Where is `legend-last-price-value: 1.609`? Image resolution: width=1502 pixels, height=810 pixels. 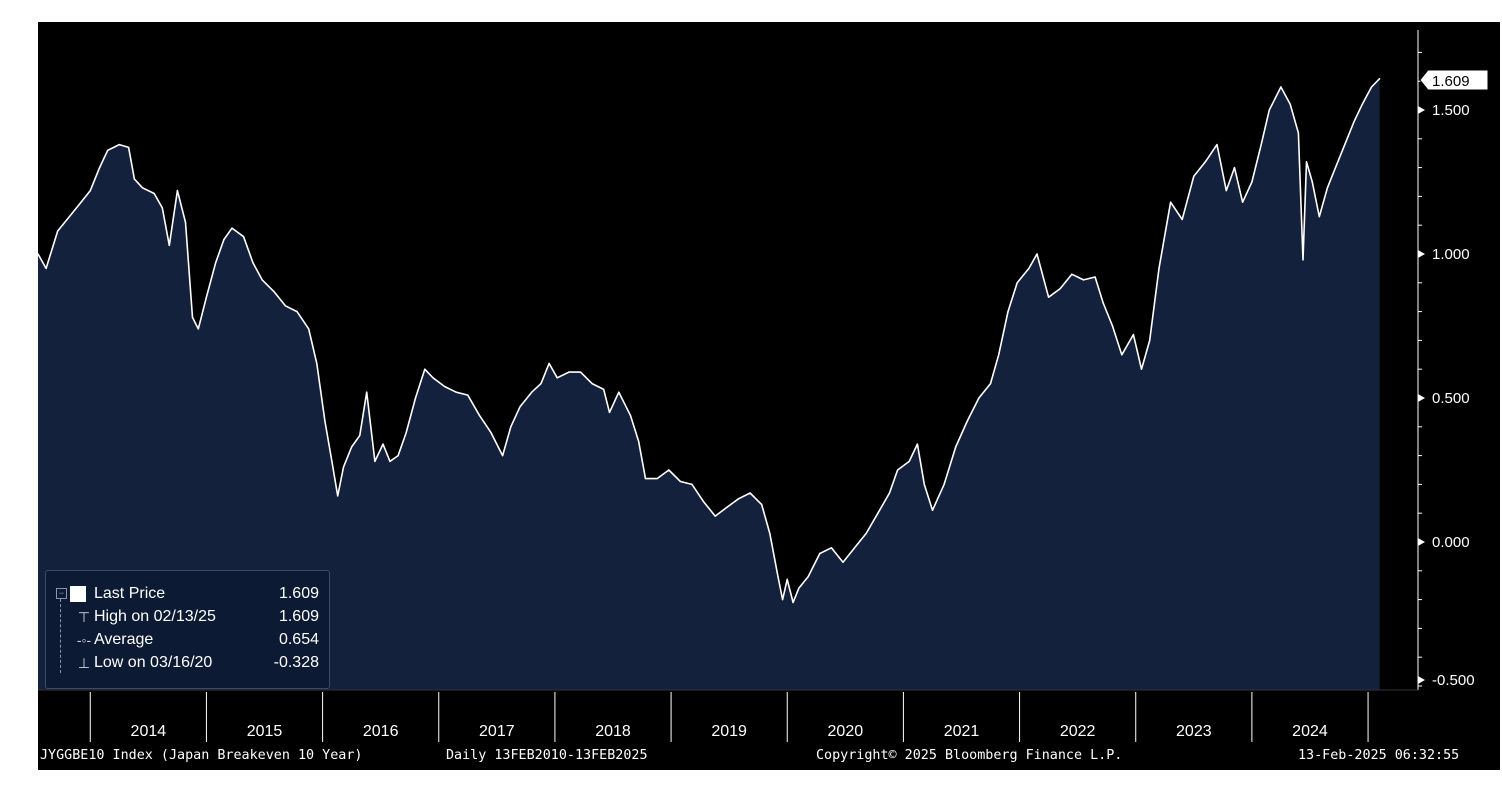
legend-last-price-value: 1.609 is located at coordinates (298, 593).